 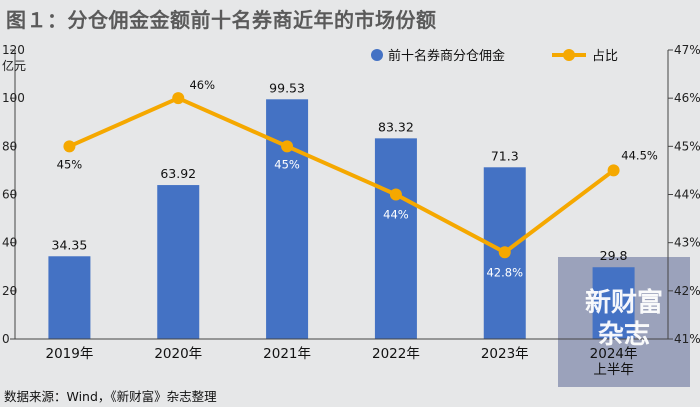 I want to click on share-value-label: 44%, so click(x=396, y=215).